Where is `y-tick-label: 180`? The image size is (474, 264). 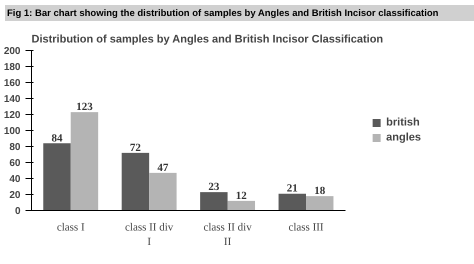 y-tick-label: 180 is located at coordinates (12, 67).